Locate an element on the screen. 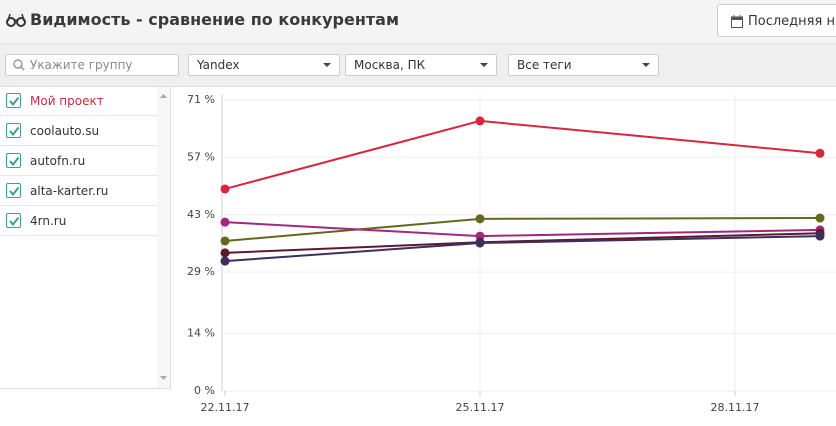 Image resolution: width=836 pixels, height=426 pixels. y-tick-label: 57 % is located at coordinates (201, 156).